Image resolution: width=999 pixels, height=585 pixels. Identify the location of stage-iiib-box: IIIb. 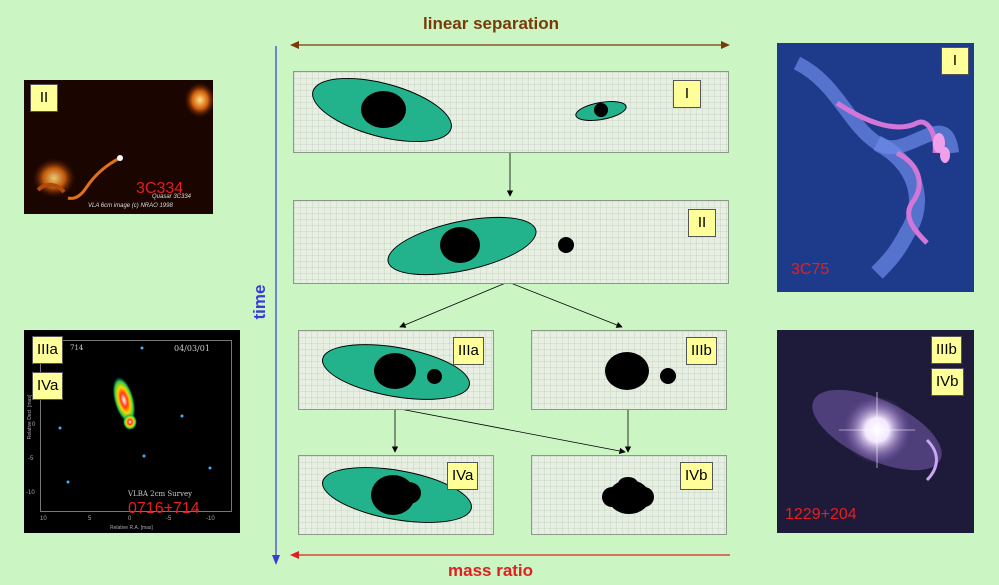
(629, 370).